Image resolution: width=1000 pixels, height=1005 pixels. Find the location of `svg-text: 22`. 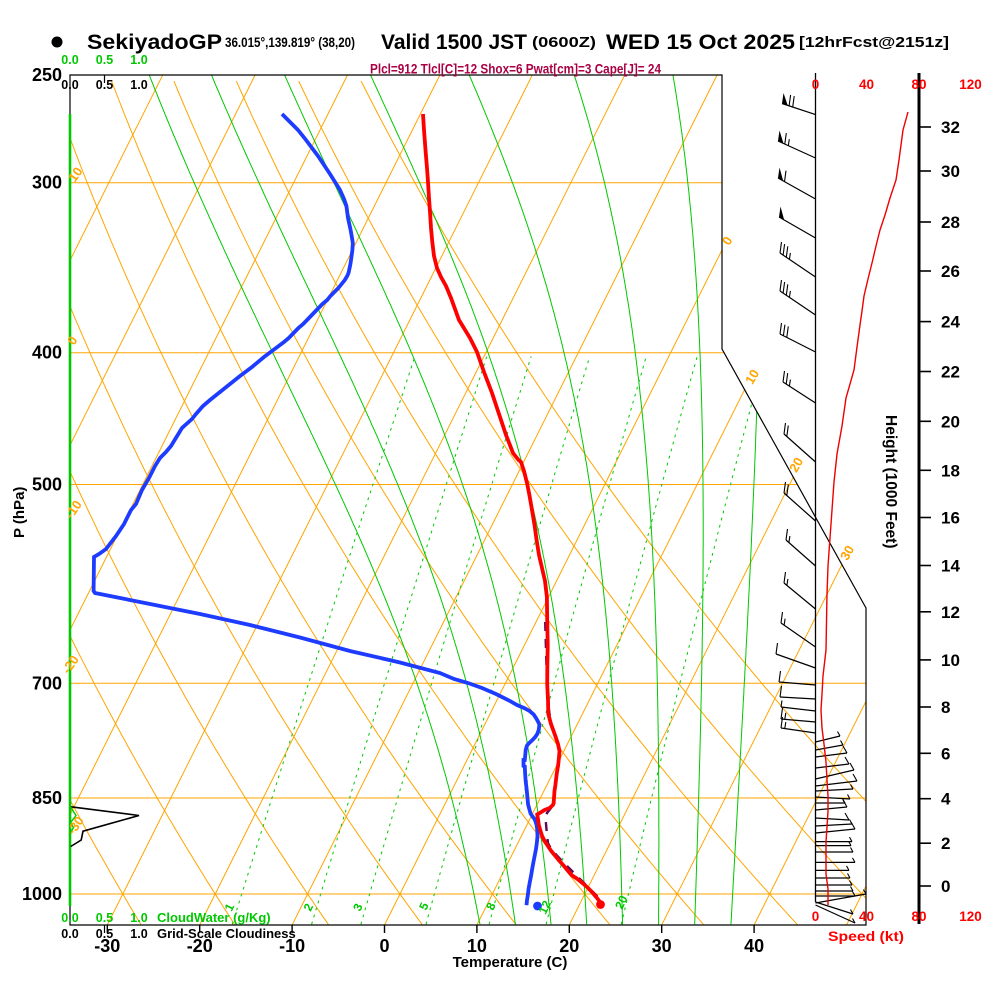

svg-text: 22 is located at coordinates (950, 372).